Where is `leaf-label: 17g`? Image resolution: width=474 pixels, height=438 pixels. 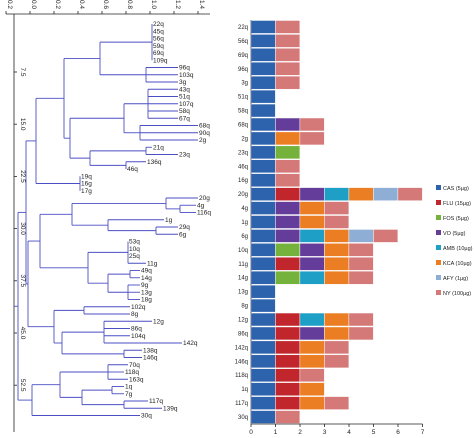 leaf-label: 17g is located at coordinates (86, 191).